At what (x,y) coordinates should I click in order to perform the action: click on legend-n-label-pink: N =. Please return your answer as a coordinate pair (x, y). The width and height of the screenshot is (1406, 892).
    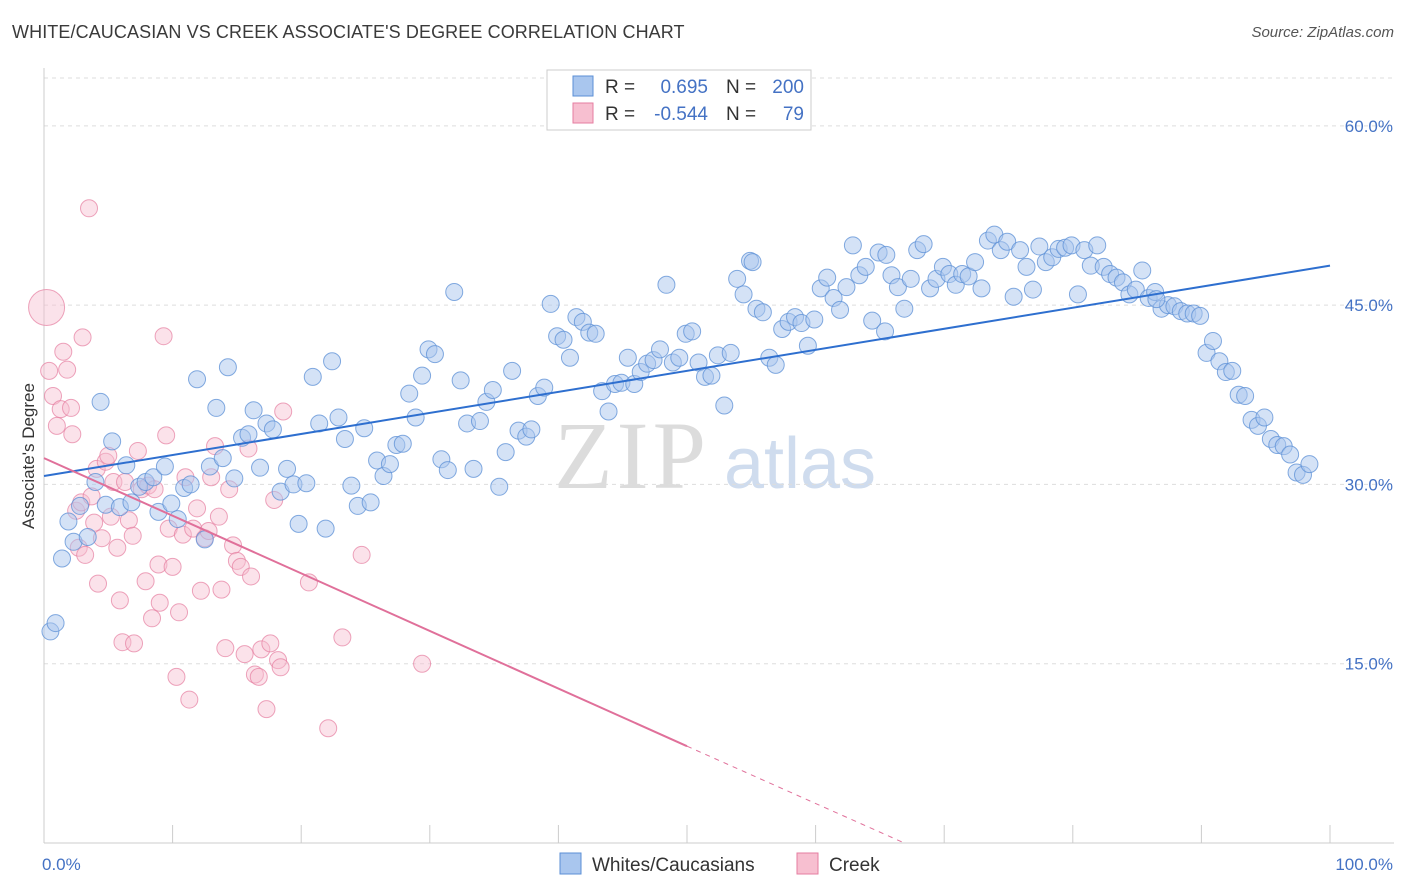
    Looking at the image, I should click on (741, 114).